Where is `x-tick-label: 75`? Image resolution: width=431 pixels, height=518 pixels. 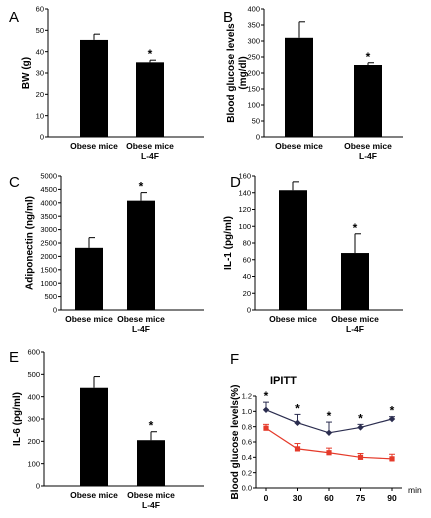
x-tick-label: 75 is located at coordinates (361, 498).